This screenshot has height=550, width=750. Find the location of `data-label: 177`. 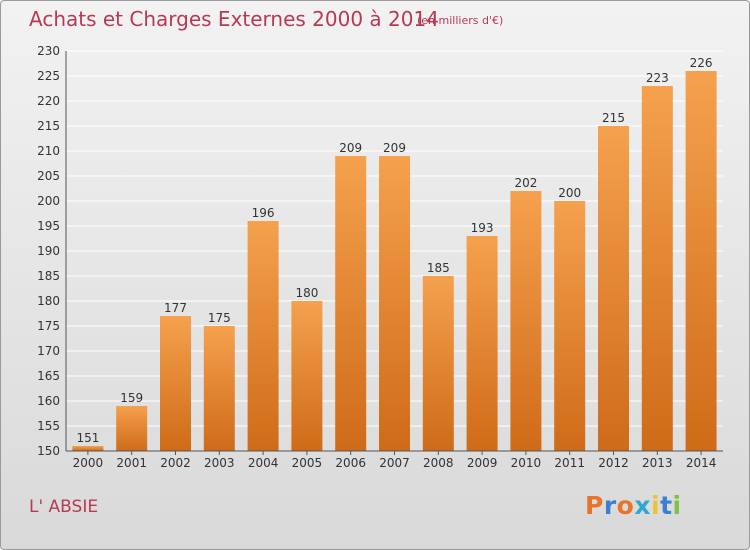

data-label: 177 is located at coordinates (175, 308).